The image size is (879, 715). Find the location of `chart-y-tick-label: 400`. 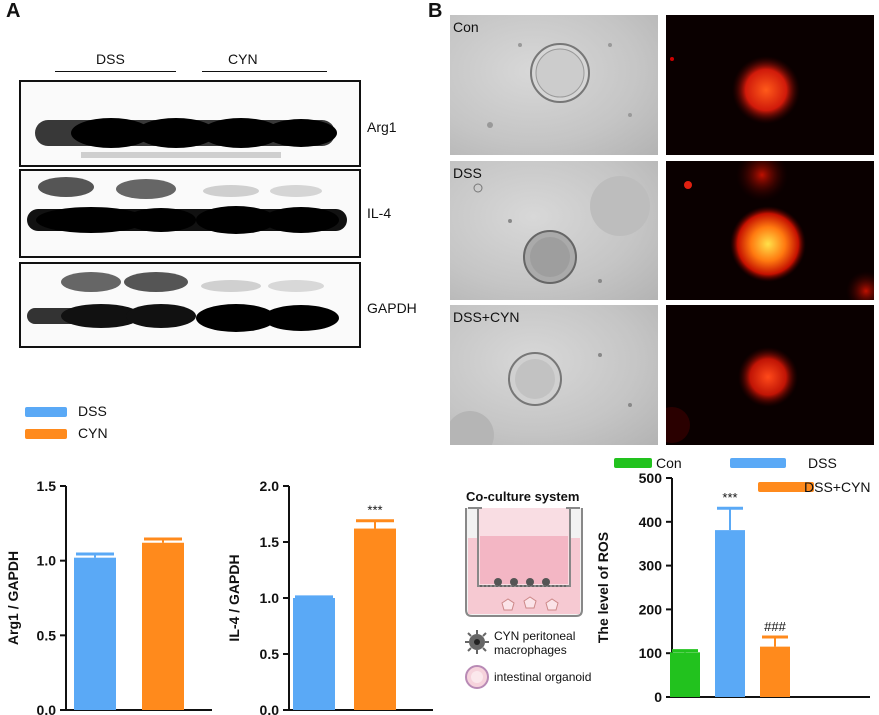

chart-y-tick-label: 400 is located at coordinates (651, 522).